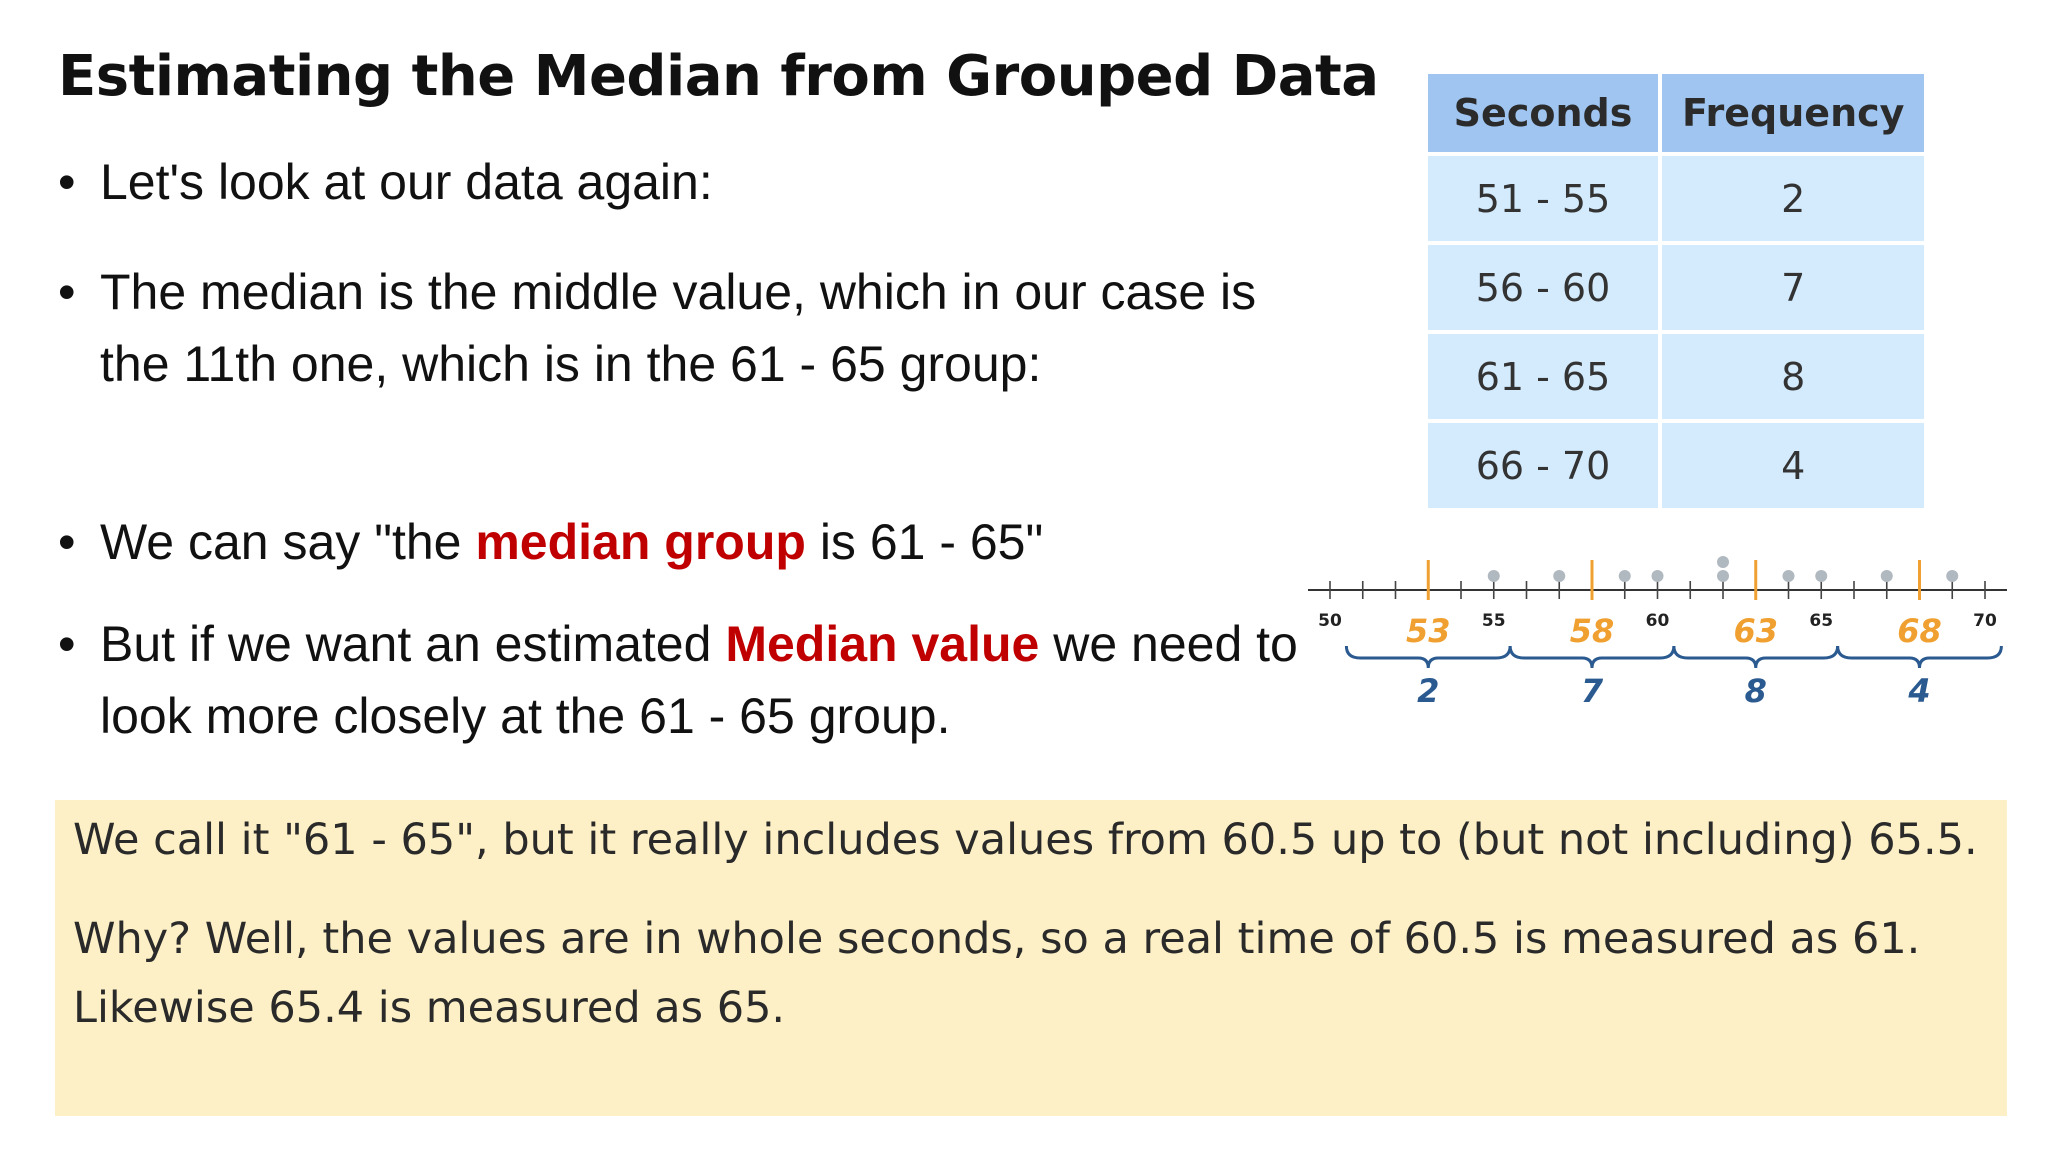 The image size is (2048, 1152). What do you see at coordinates (1657, 633) in the screenshot?
I see `number-line-diagram: 50 55 60 65 70 53 58 63 68 2 7 8 4` at bounding box center [1657, 633].